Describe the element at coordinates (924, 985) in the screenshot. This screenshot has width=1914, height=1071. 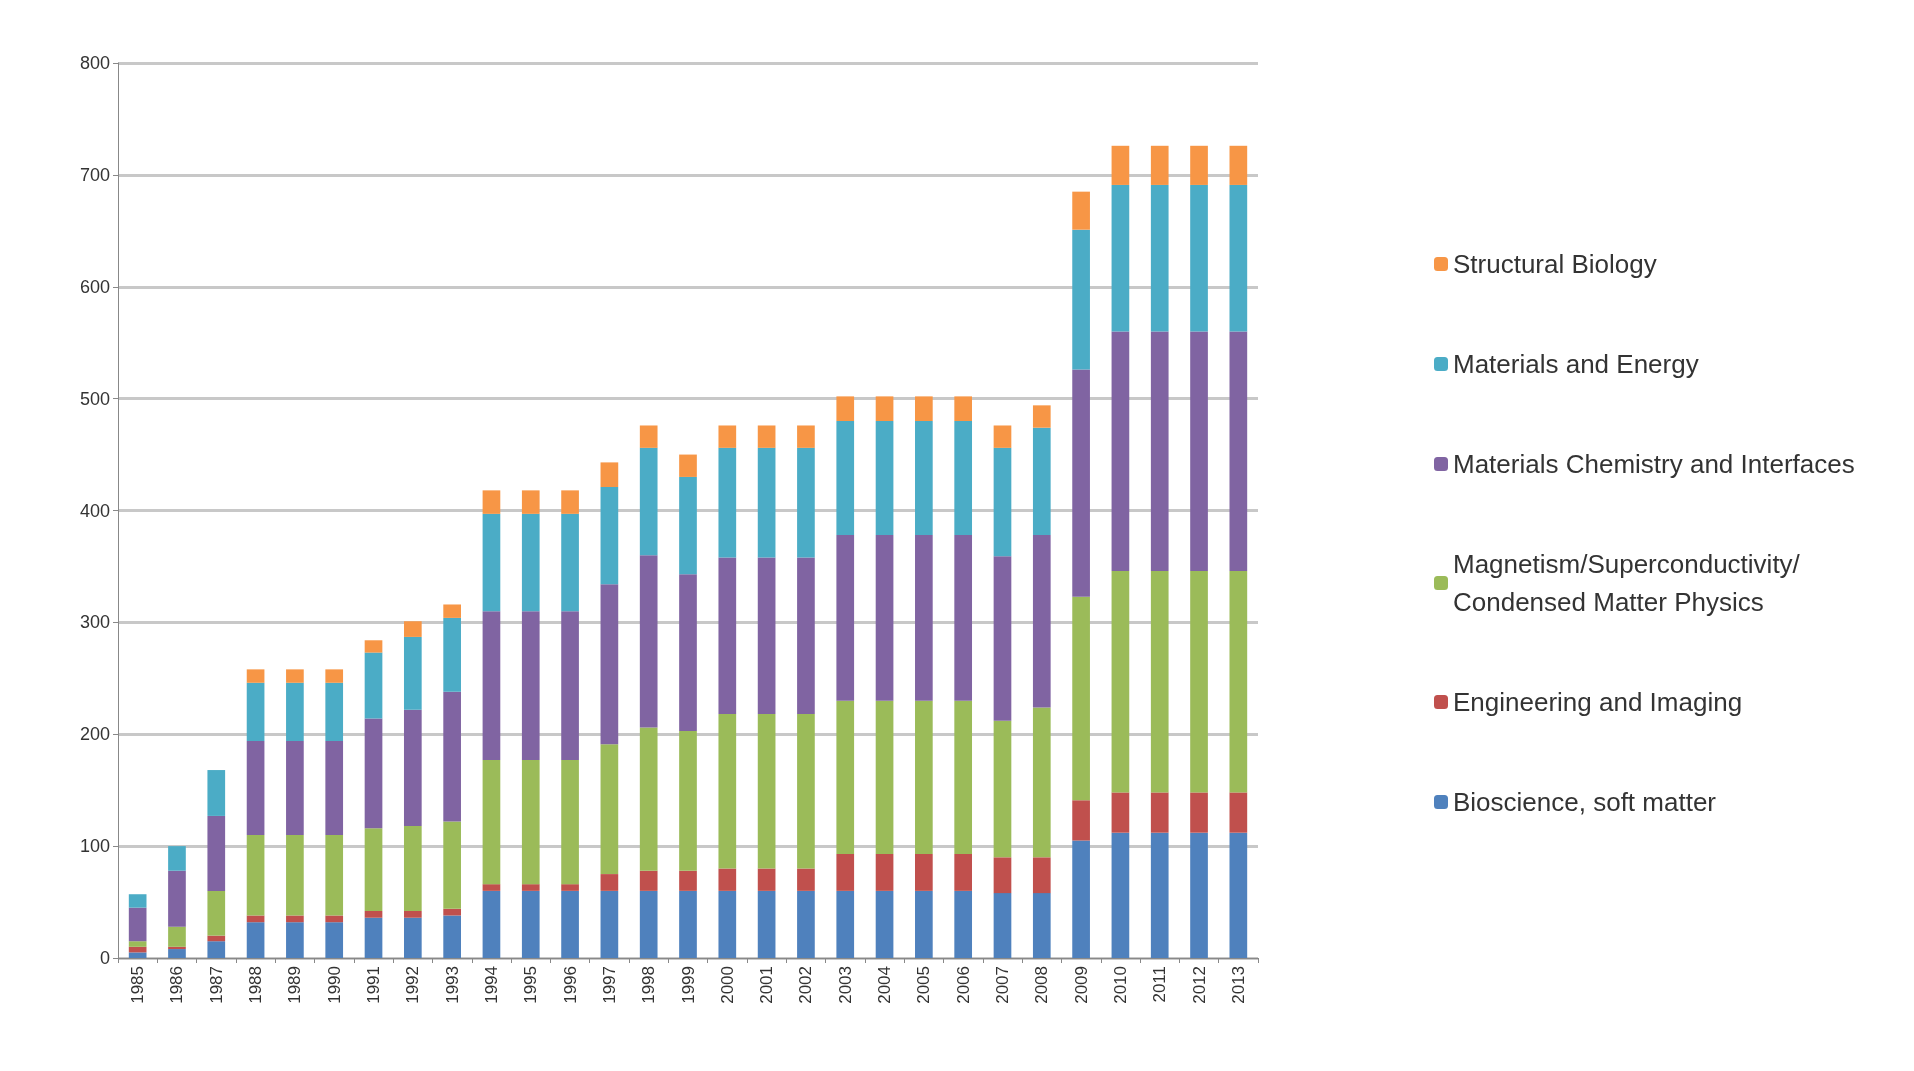
I see `x-tick-label: 2005` at that location.